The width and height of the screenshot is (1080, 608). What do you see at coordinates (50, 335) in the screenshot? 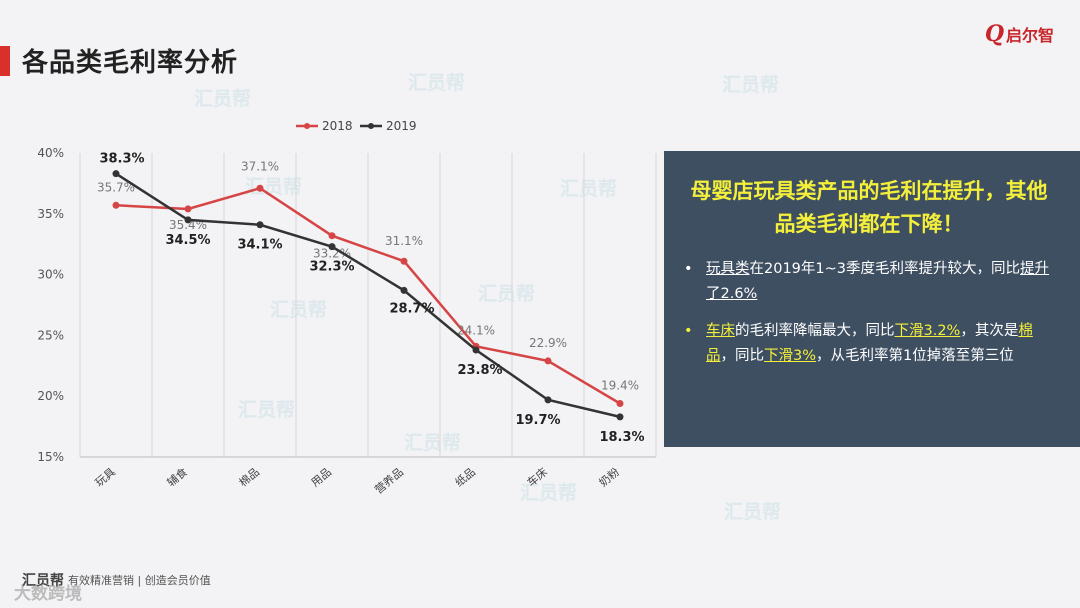
I see `y-tick-label: 25%` at bounding box center [50, 335].